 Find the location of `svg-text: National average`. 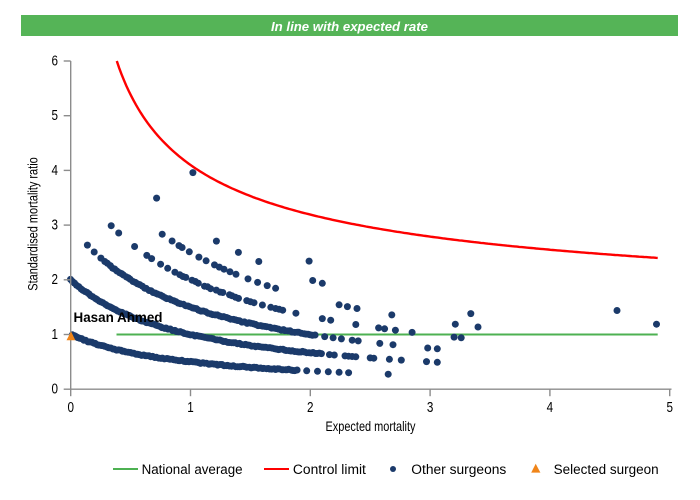

svg-text: National average is located at coordinates (192, 469).